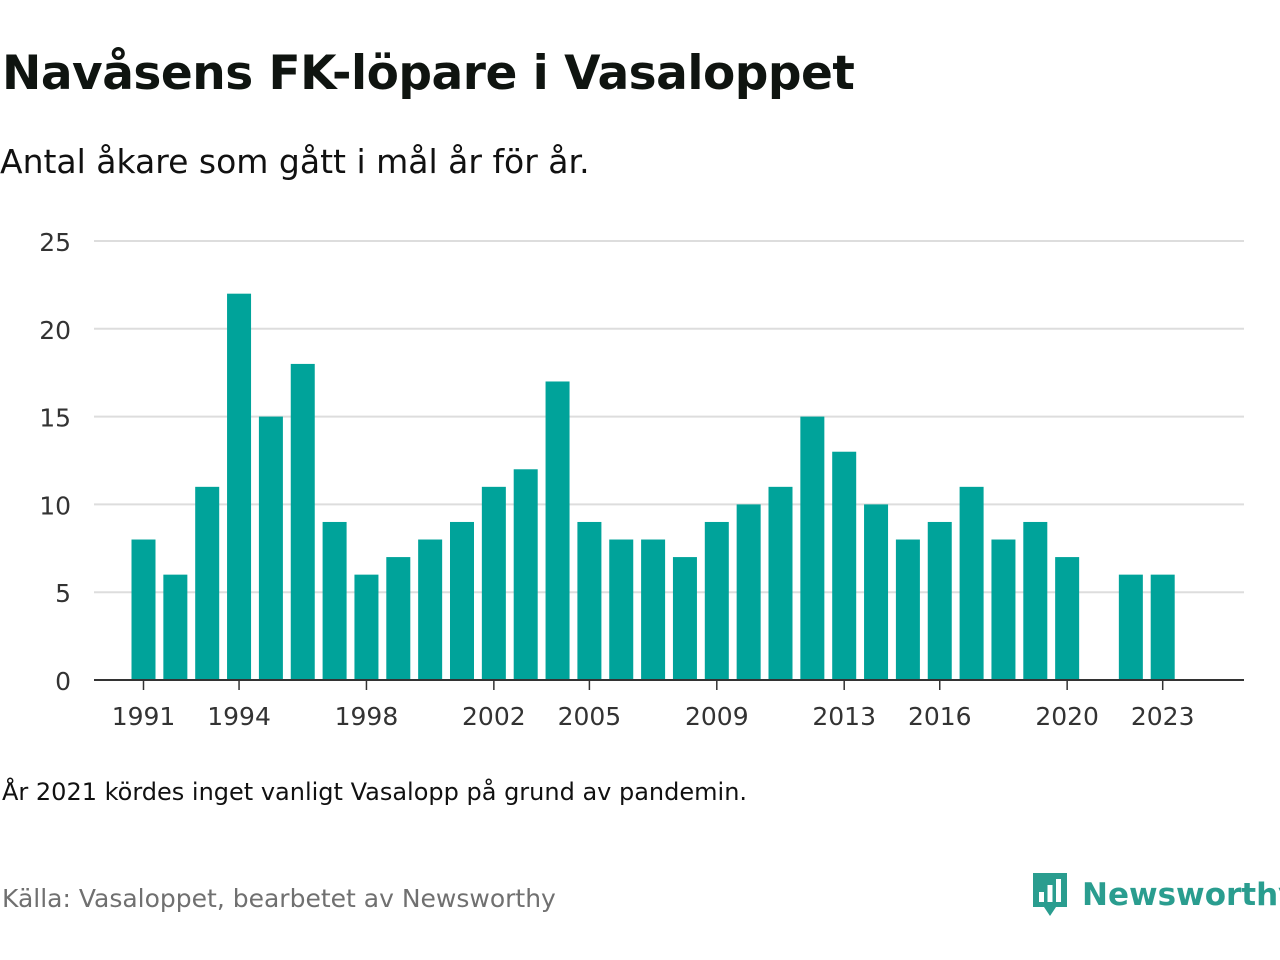  I want to click on brand-name: Newsworthy, so click(1181, 895).